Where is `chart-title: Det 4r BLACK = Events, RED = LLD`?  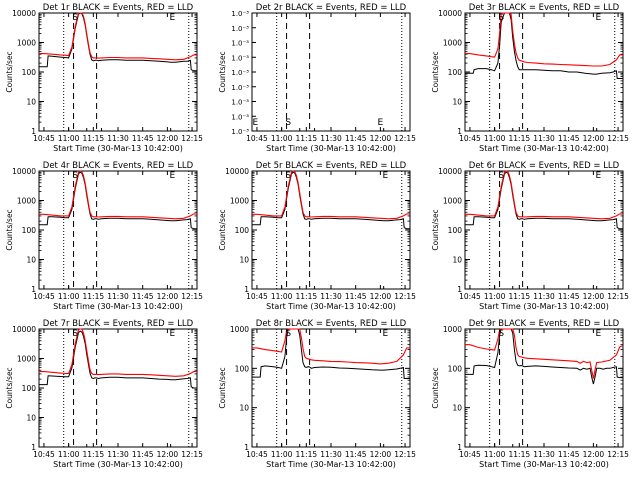
chart-title: Det 4r BLACK = Events, RED = LLD is located at coordinates (118, 166).